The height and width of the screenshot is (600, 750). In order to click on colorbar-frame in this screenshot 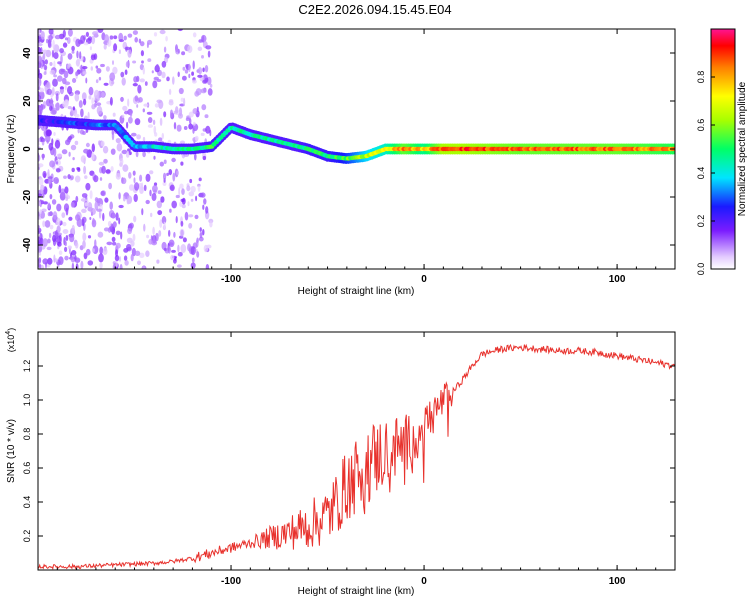, I will do `click(723, 149)`.